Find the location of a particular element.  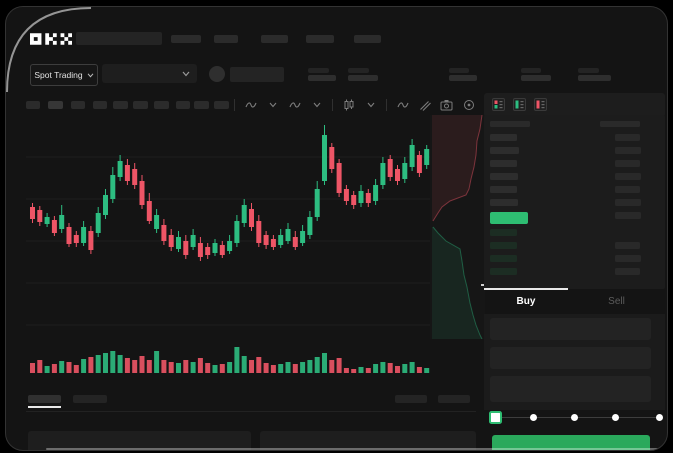

orders-table-left is located at coordinates (139, 440).